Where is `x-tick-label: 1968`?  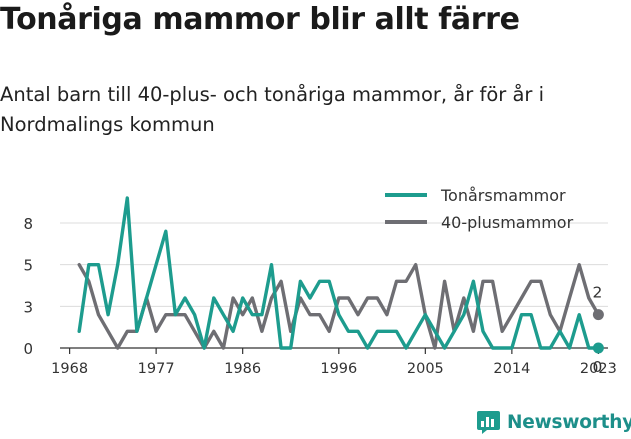 x-tick-label: 1968 is located at coordinates (69, 369).